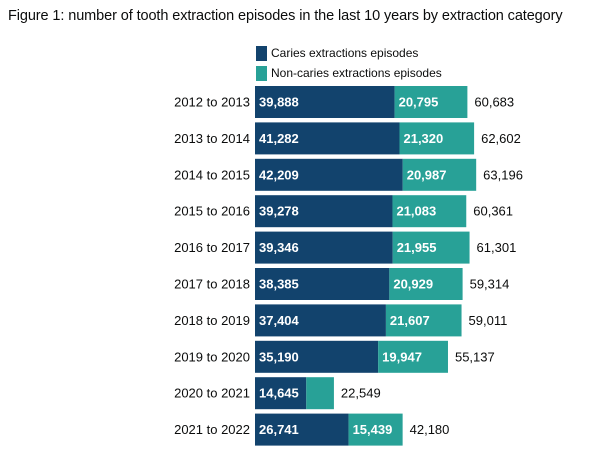  Describe the element at coordinates (261, 73) in the screenshot. I see `legend-swatch-non-caries` at that location.